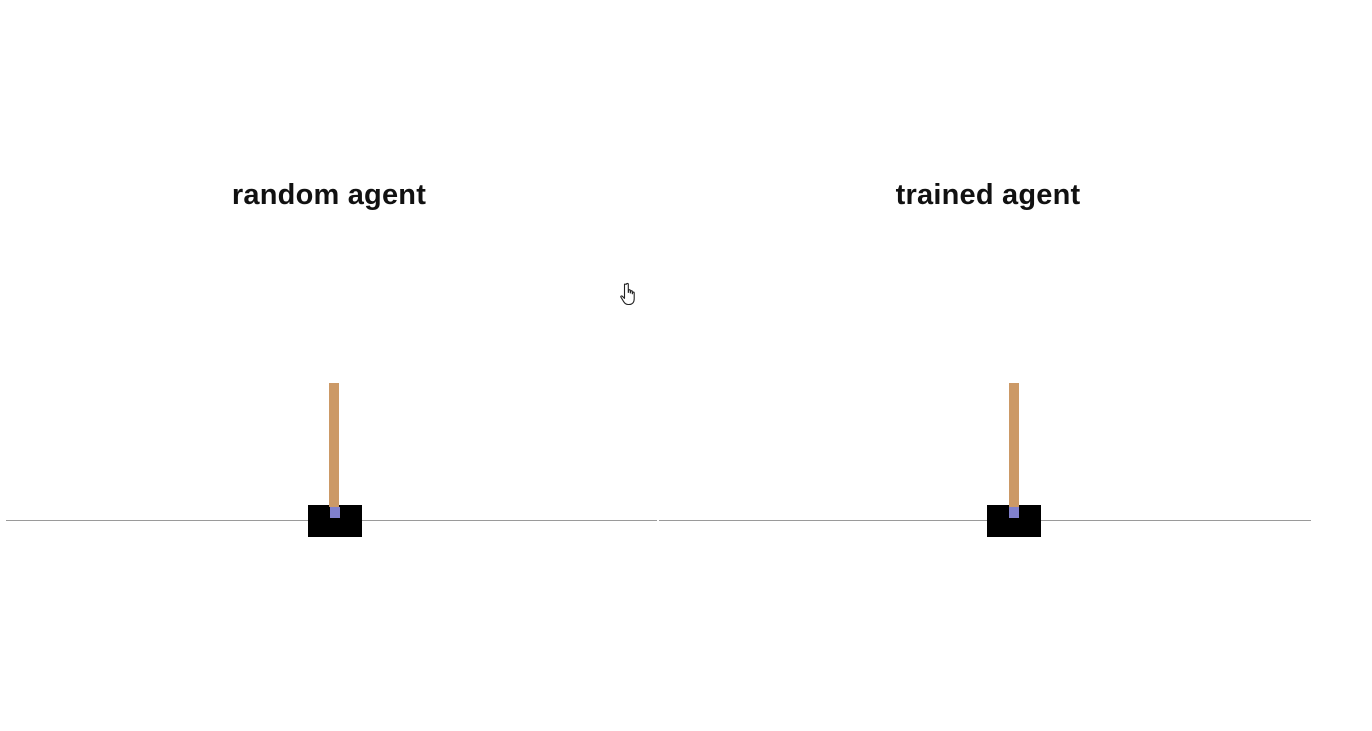 The height and width of the screenshot is (731, 1372). I want to click on trained-agent-axle, so click(1014, 512).